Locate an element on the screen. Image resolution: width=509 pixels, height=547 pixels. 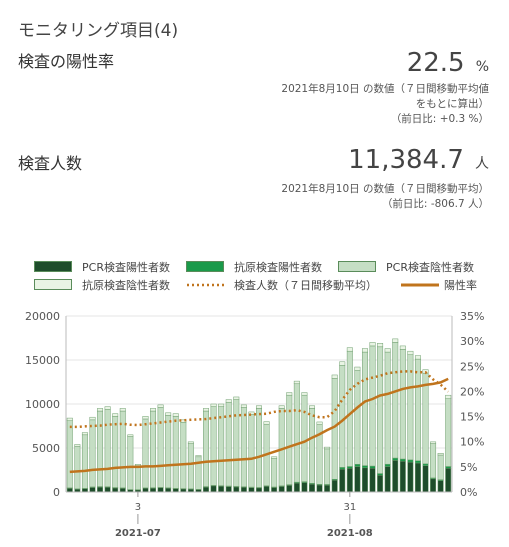
y-right-tick-label: 20% is located at coordinates (472, 391).